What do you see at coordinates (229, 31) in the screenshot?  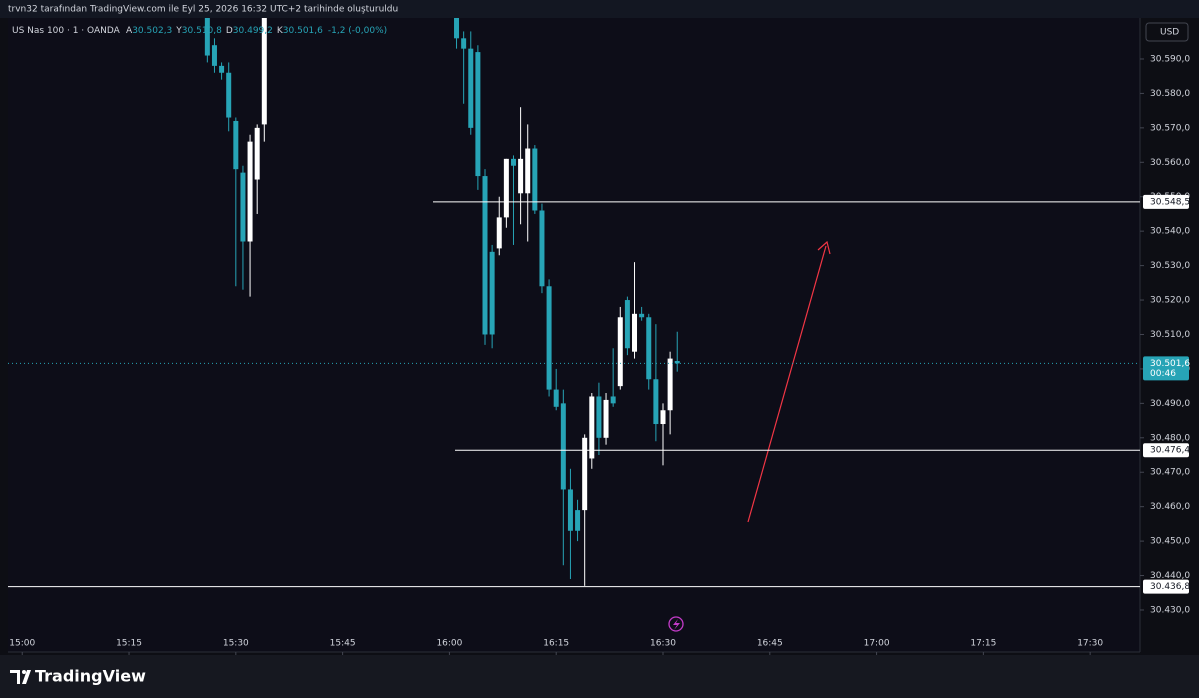 I see `legend-key: D` at bounding box center [229, 31].